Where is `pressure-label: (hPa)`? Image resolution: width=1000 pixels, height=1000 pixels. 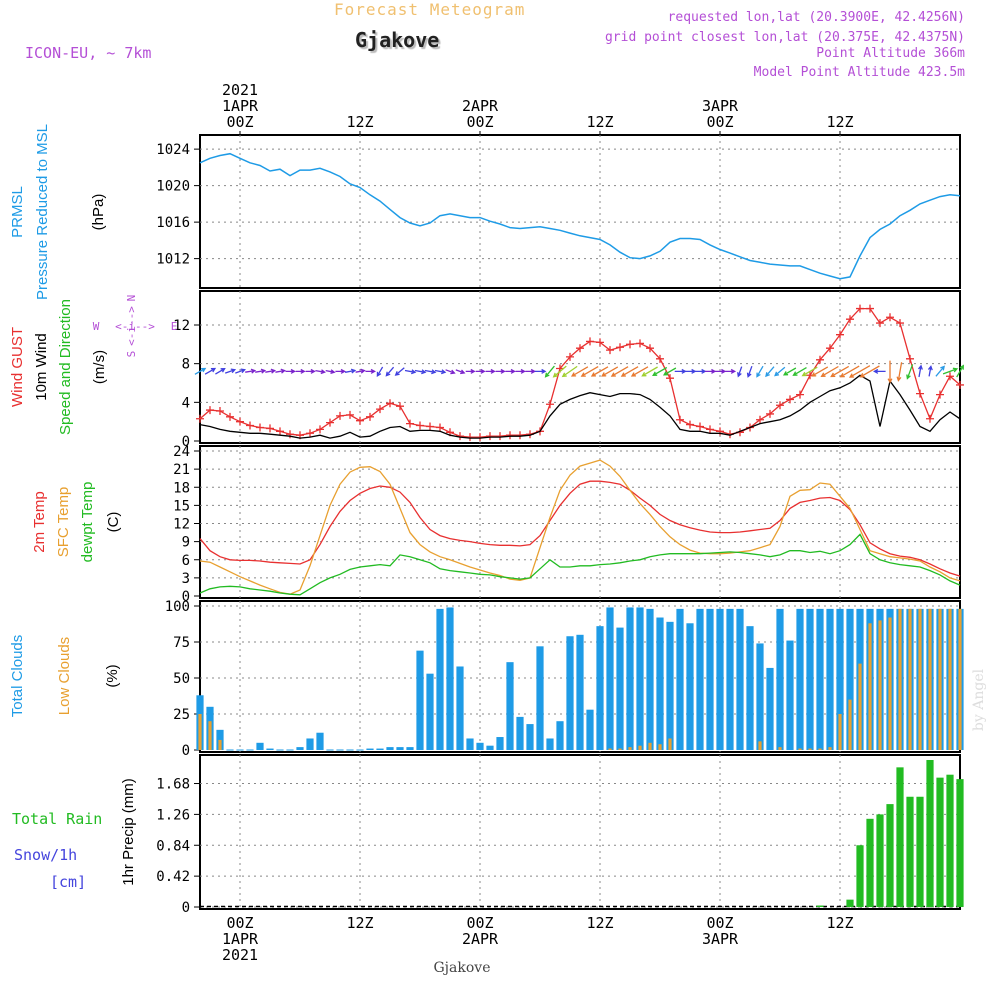
pressure-label: (hPa) is located at coordinates (98, 212).